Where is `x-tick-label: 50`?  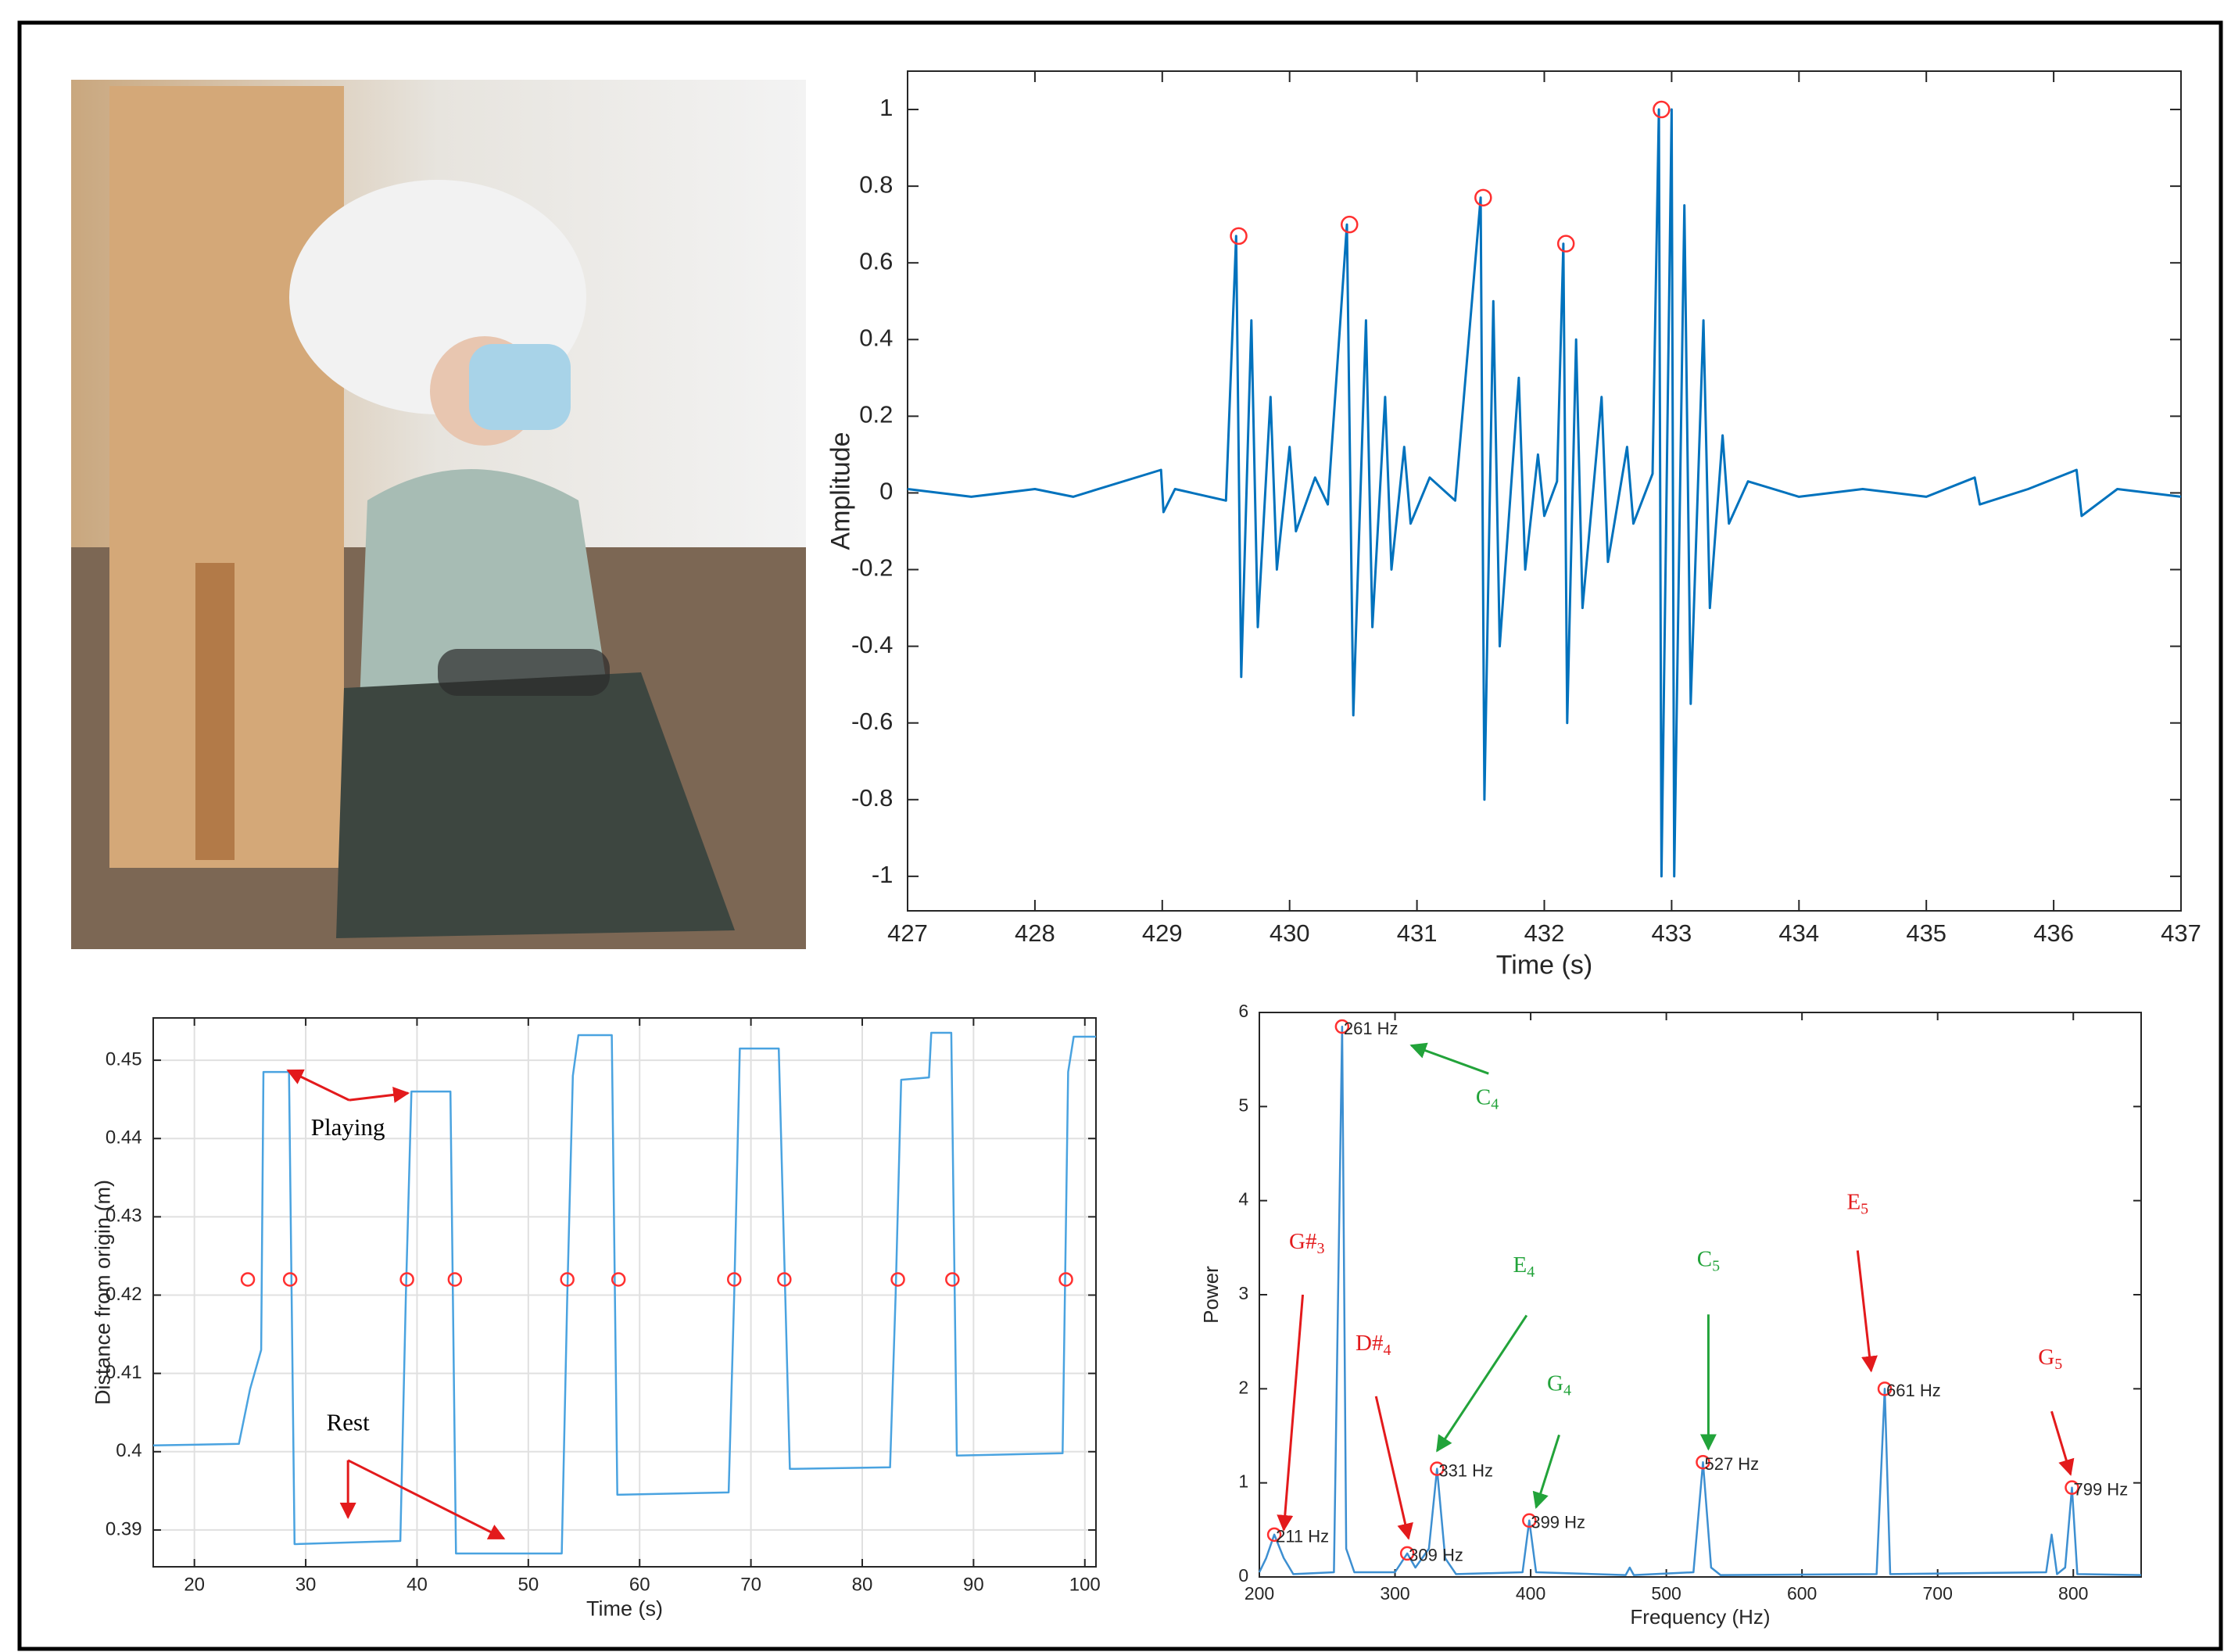 x-tick-label: 50 is located at coordinates (528, 1584).